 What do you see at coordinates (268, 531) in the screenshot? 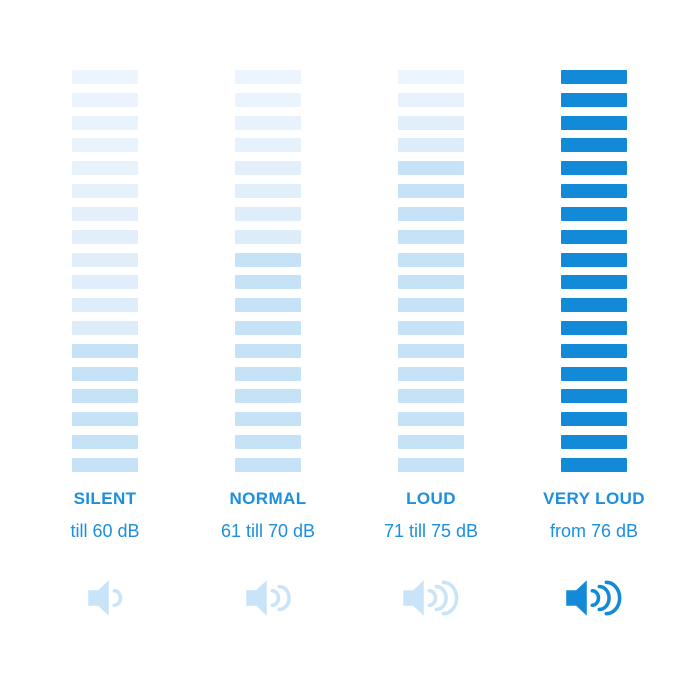
I see `db-range-normal: 61 till 70 dB` at bounding box center [268, 531].